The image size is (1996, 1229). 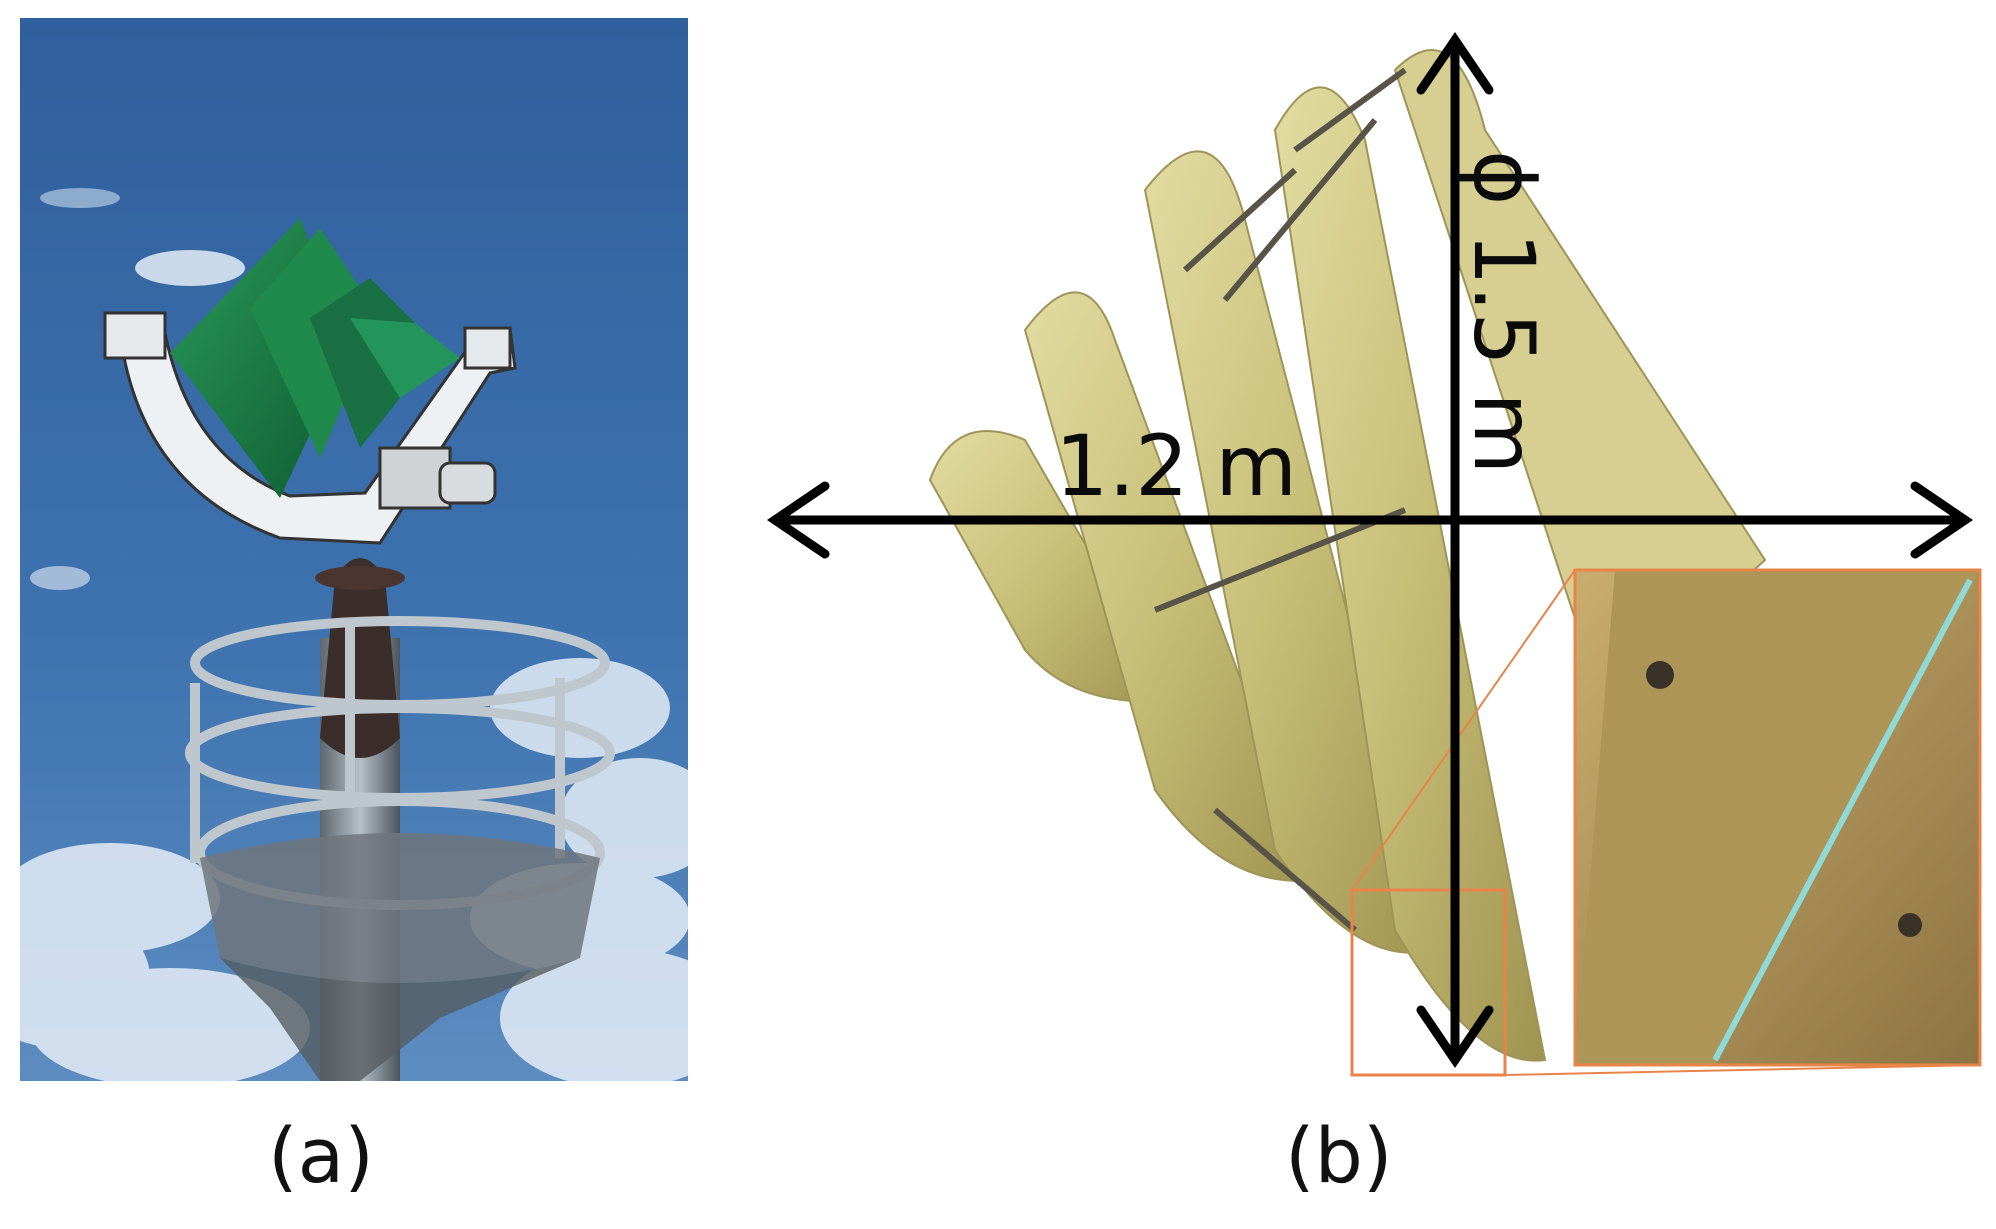 What do you see at coordinates (321, 1155) in the screenshot?
I see `caption-a: (a)` at bounding box center [321, 1155].